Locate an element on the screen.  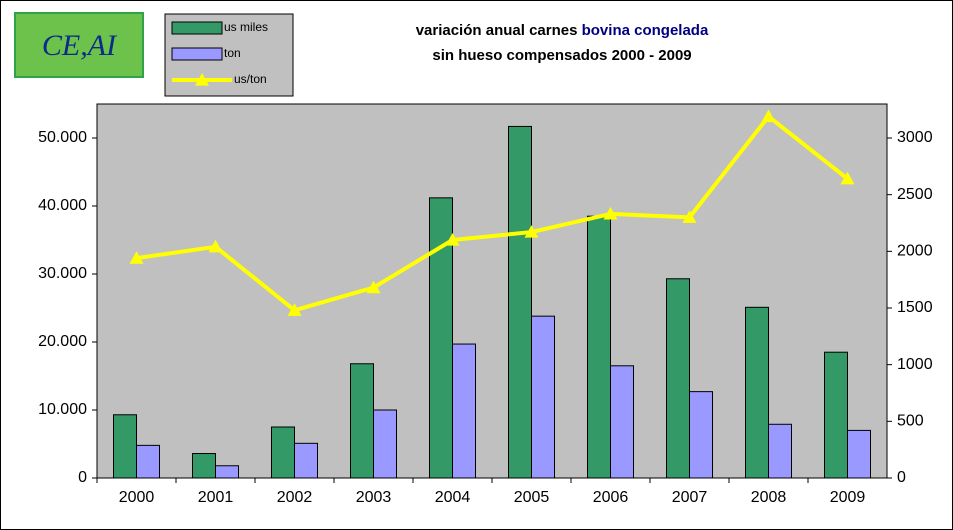
x-tick-label: 2008 is located at coordinates (769, 497).